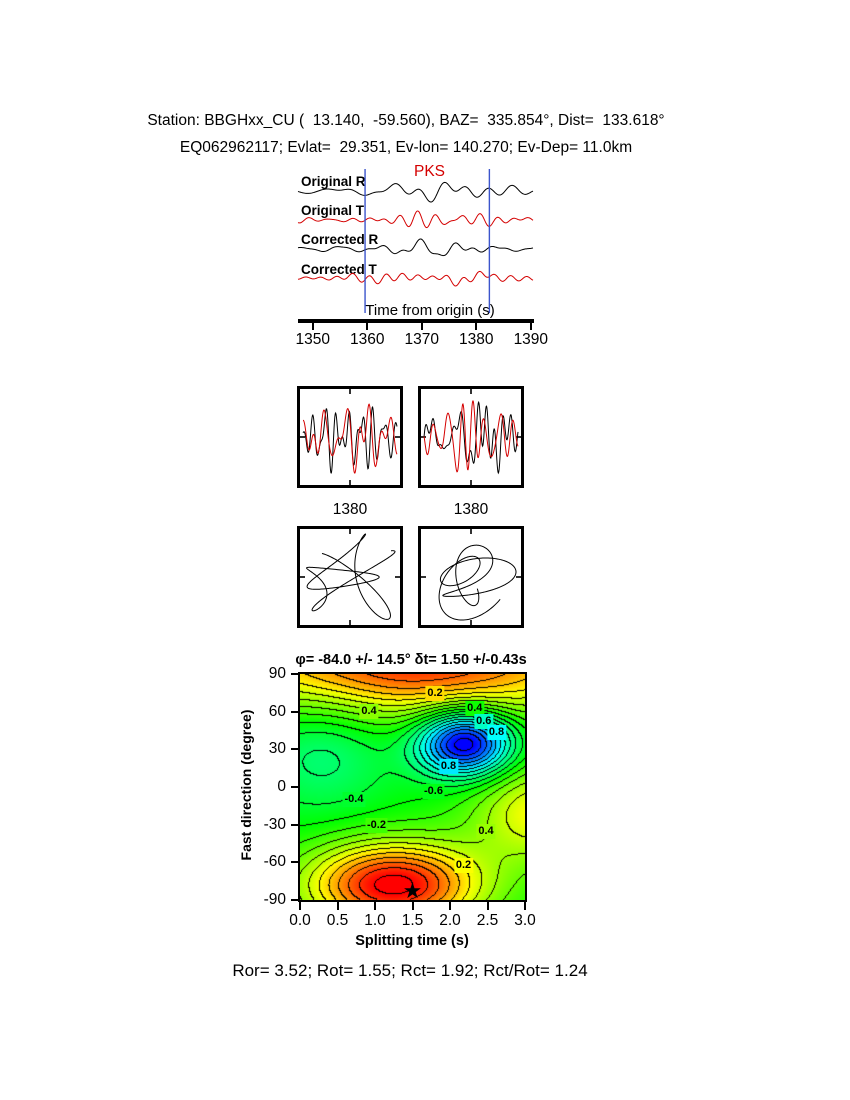  I want to click on particle-motion-panel-1-canvas, so click(350, 577).